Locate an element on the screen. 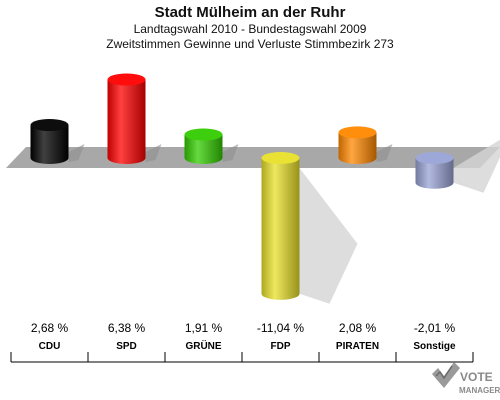 The width and height of the screenshot is (500, 400). value-label: 6,38 % is located at coordinates (127, 328).